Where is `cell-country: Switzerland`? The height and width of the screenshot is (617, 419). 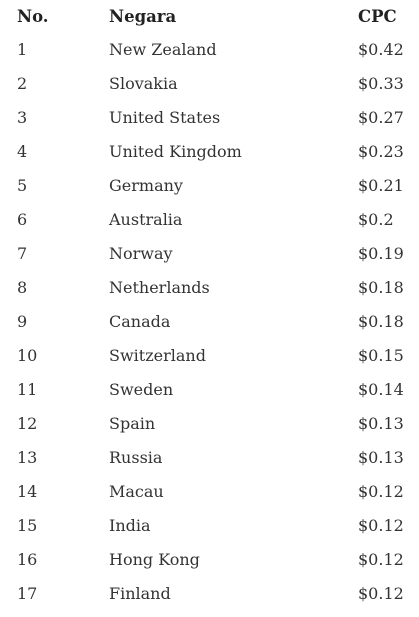 cell-country: Switzerland is located at coordinates (157, 355).